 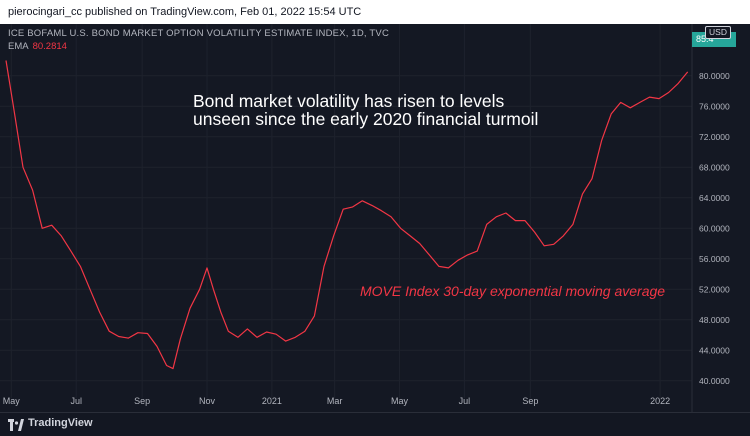 What do you see at coordinates (714, 228) in the screenshot?
I see `y-tick-label: 60.0000` at bounding box center [714, 228].